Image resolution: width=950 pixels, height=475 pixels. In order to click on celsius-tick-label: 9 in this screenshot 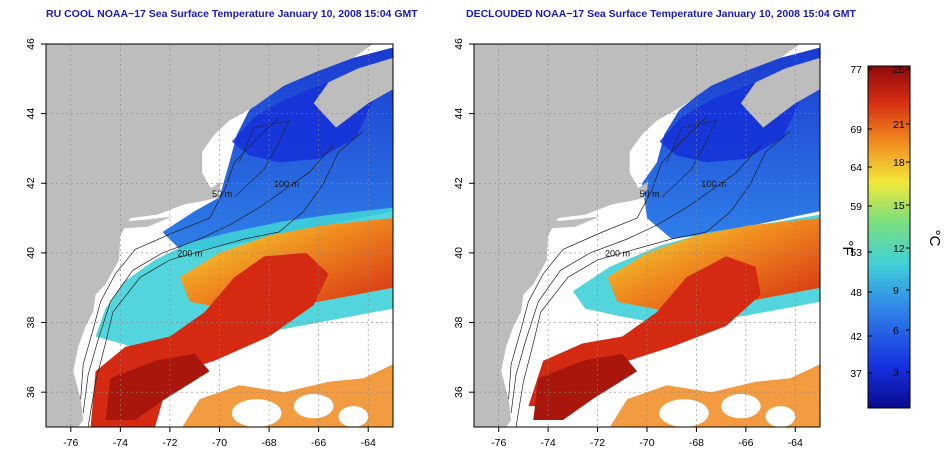, I will do `click(896, 291)`.